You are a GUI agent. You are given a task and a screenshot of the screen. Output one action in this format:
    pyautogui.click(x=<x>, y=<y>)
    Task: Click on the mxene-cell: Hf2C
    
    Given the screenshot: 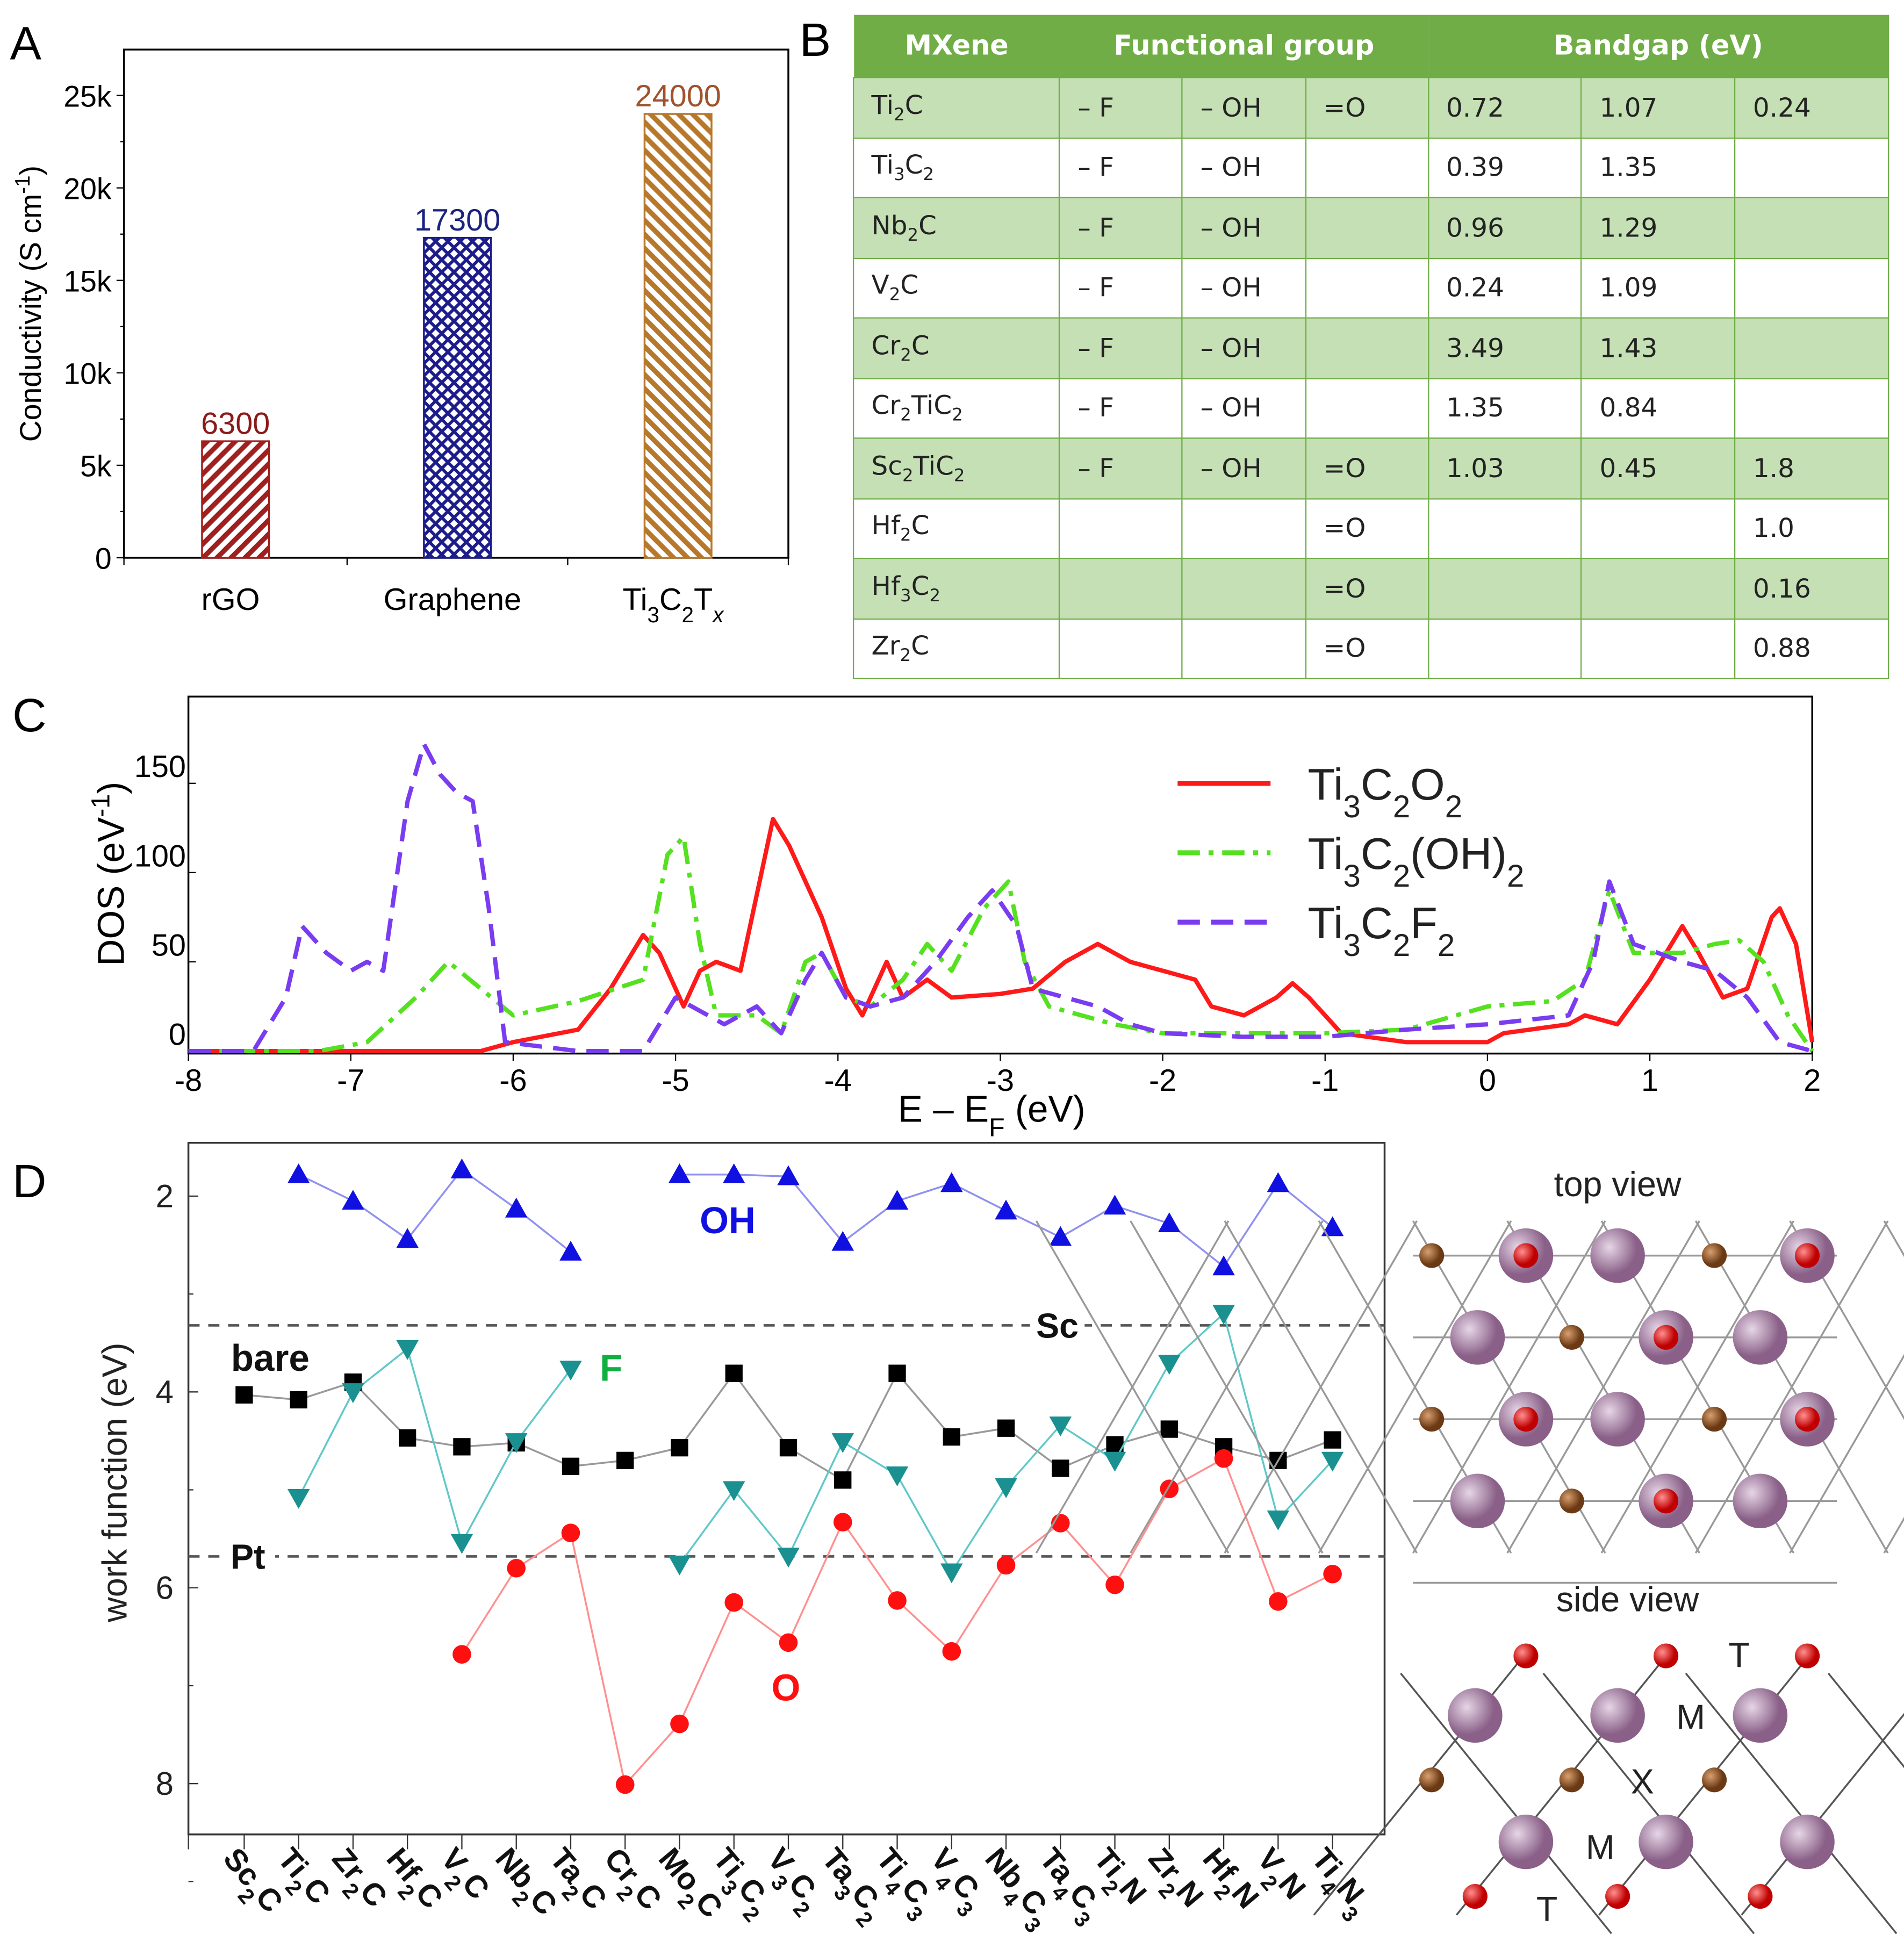 What is the action you would take?
    pyautogui.click(x=956, y=528)
    